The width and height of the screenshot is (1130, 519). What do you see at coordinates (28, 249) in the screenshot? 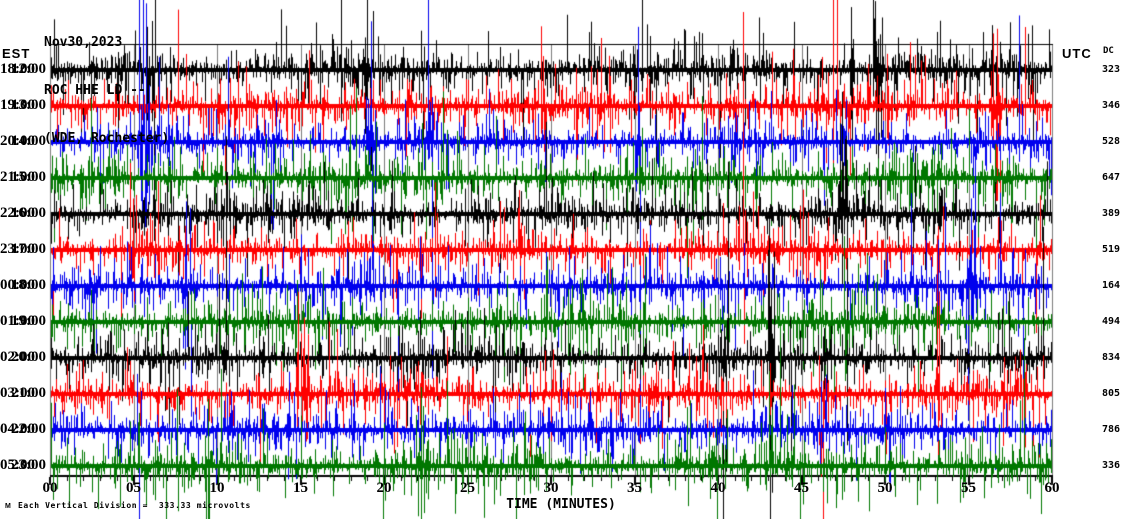
I see `est-time-label: 17:00` at bounding box center [28, 249].